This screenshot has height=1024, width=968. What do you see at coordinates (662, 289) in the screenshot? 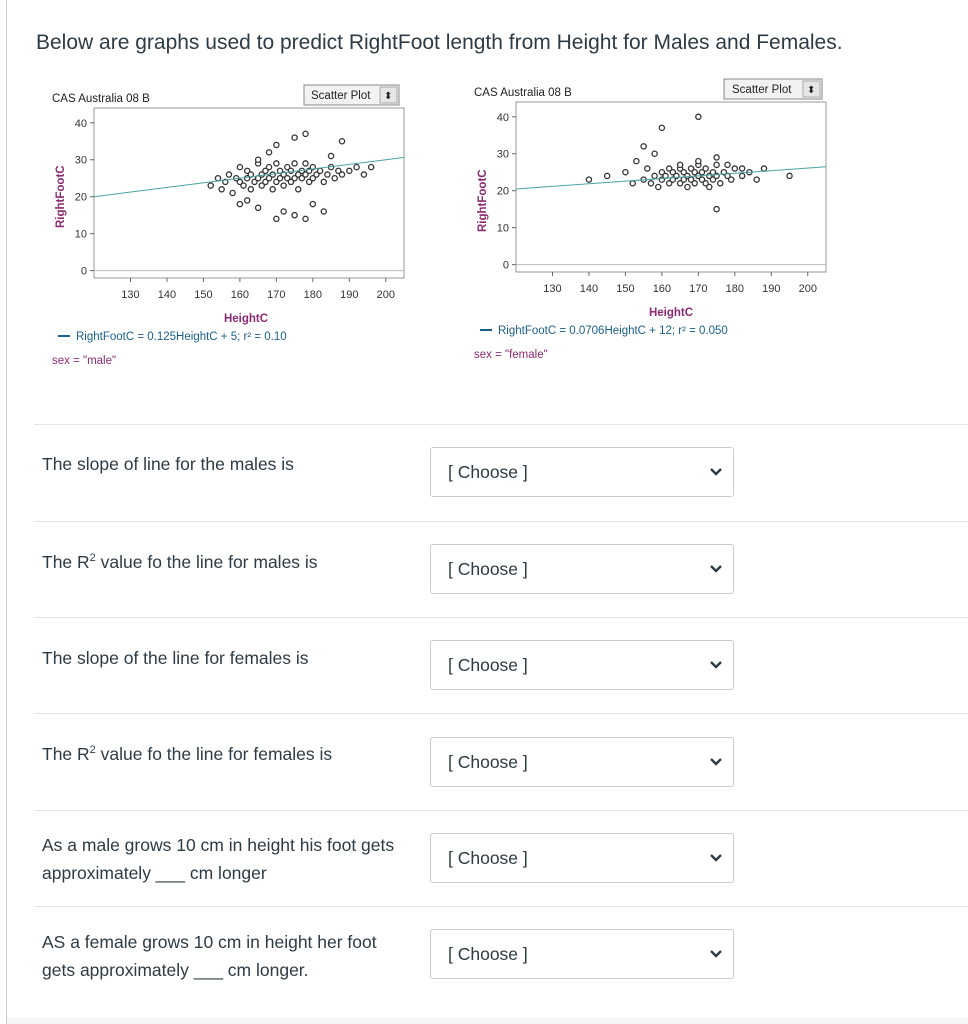
I see `female-xtick-label: 160` at bounding box center [662, 289].